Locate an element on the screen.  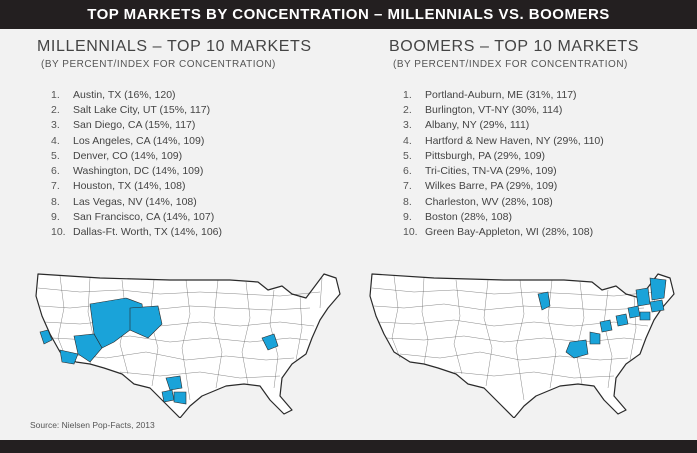
list-item: 2. Salt Lake City, UT (15%, 117) is located at coordinates (209, 109).